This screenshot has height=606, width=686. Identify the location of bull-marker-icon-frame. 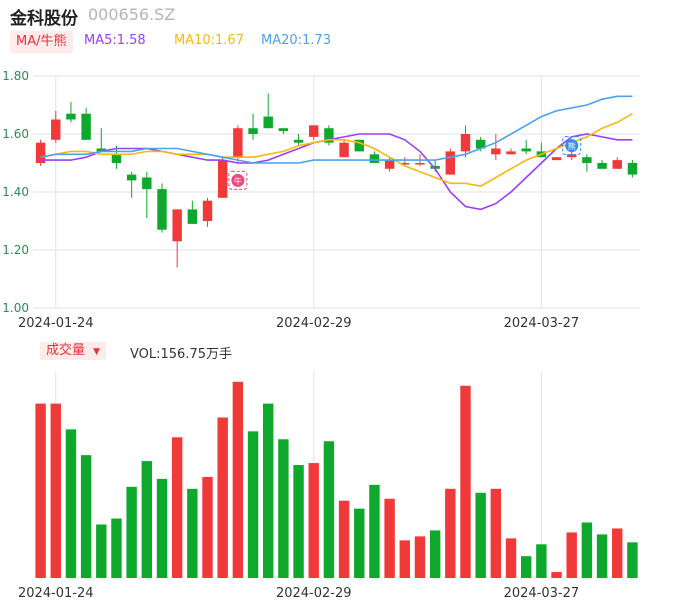
(238, 180).